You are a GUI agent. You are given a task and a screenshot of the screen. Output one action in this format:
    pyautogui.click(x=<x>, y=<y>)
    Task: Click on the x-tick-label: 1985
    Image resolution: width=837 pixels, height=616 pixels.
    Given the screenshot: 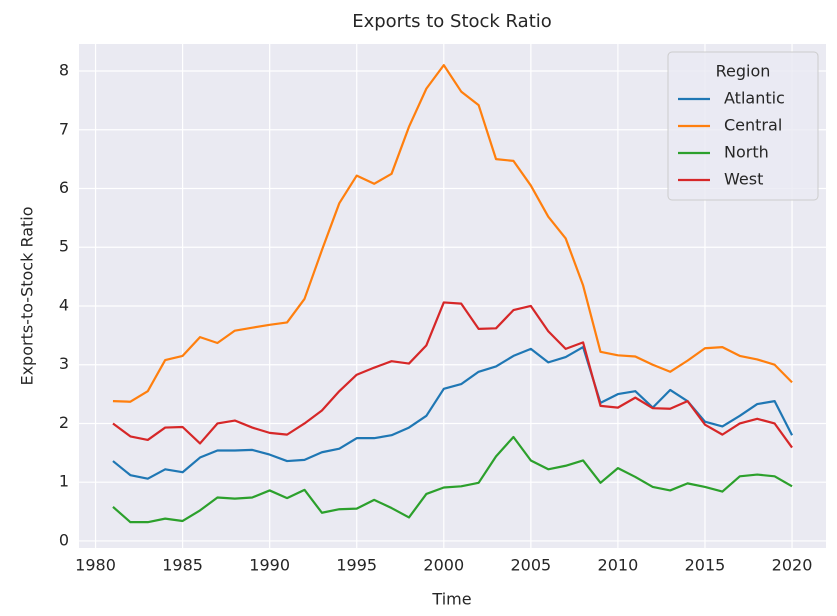 What is the action you would take?
    pyautogui.click(x=182, y=565)
    